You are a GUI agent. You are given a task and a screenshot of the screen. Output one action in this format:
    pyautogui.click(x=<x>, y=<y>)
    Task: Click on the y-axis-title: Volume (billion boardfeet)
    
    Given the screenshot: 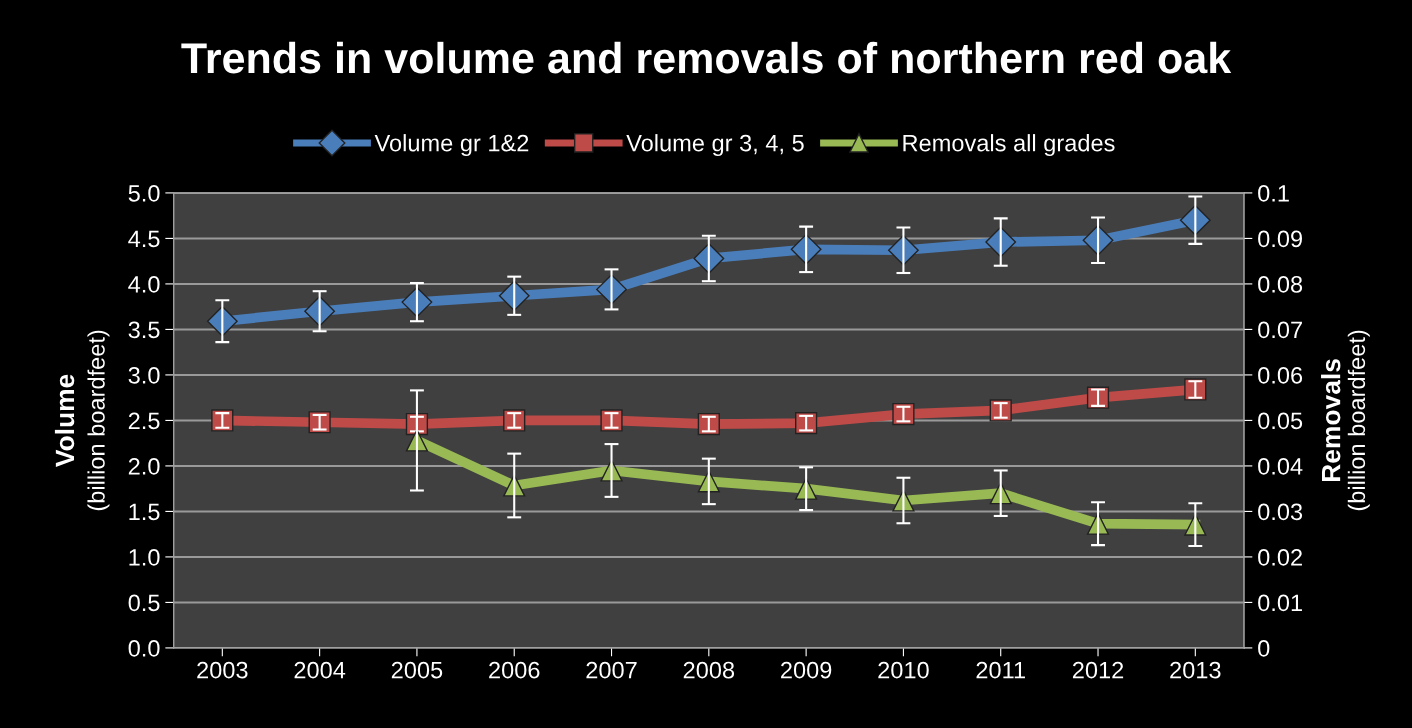 What is the action you would take?
    pyautogui.click(x=82, y=420)
    